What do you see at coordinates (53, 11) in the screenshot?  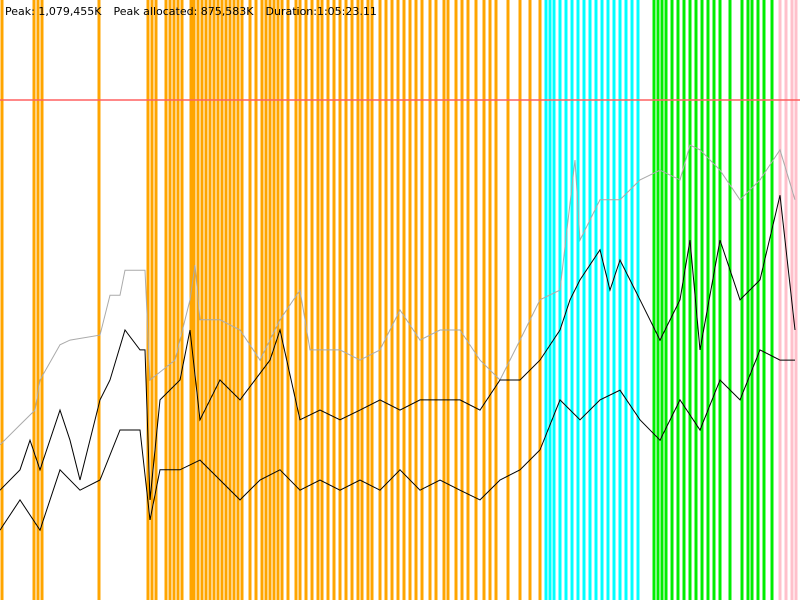 I see `header-text: Peak: 1,079,455K` at bounding box center [53, 11].